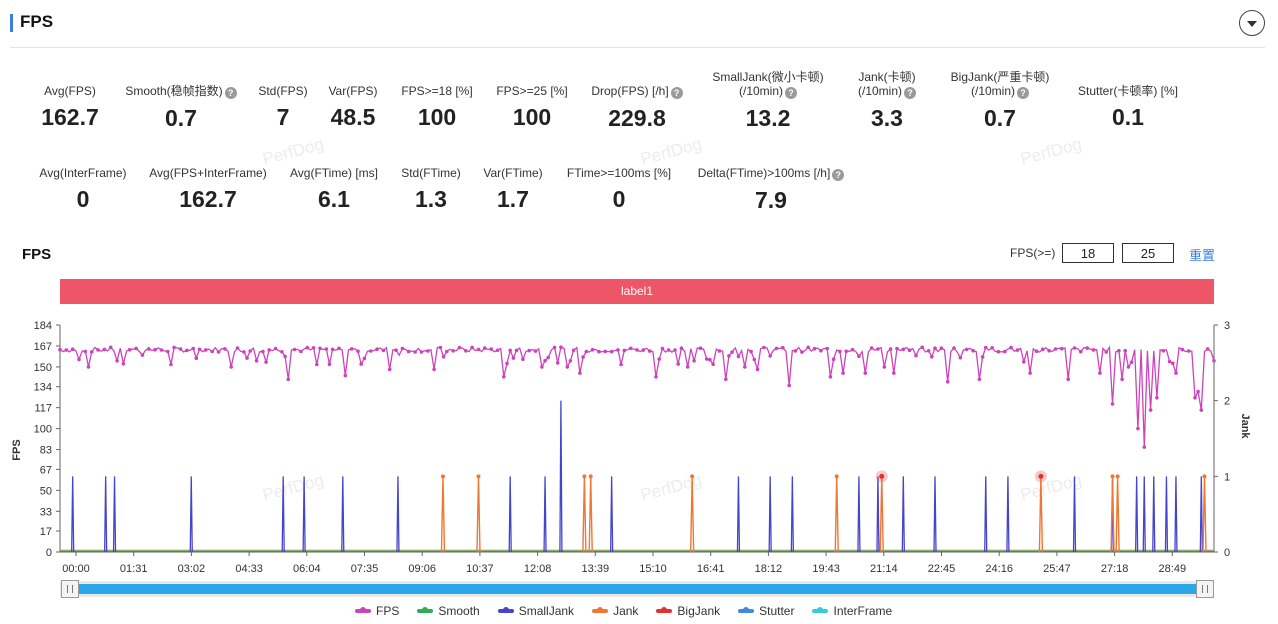 Image resolution: width=1278 pixels, height=624 pixels. I want to click on y-left-tick-label: 83, so click(46, 451).